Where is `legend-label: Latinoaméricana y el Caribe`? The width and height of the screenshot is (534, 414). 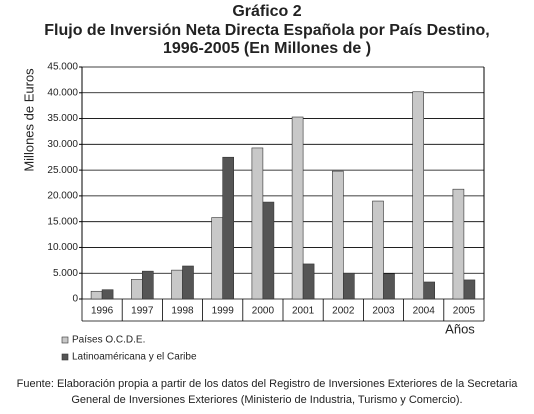 legend-label: Latinoaméricana y el Caribe is located at coordinates (134, 357).